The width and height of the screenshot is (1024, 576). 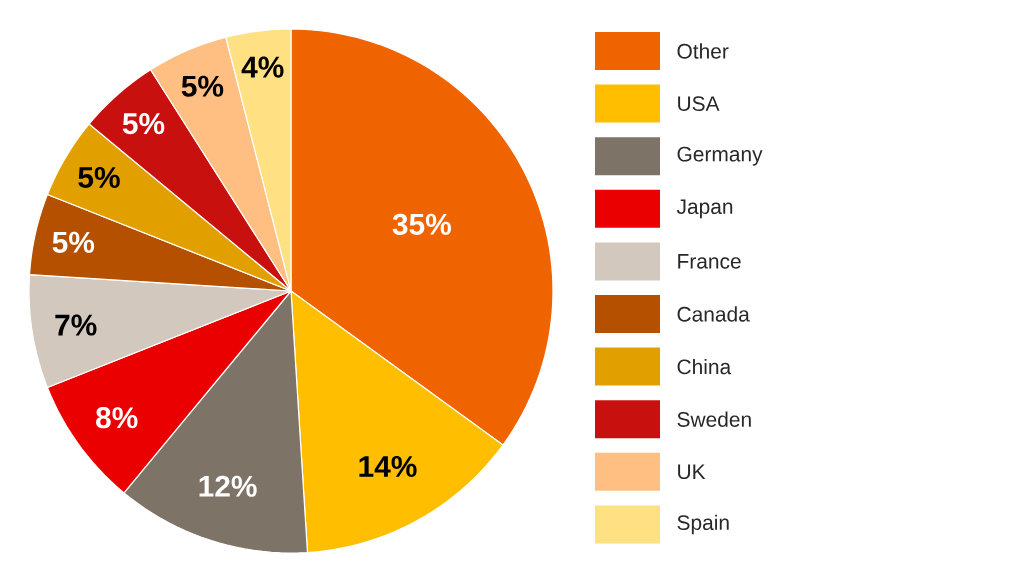 What do you see at coordinates (703, 524) in the screenshot?
I see `legend-label: Spain` at bounding box center [703, 524].